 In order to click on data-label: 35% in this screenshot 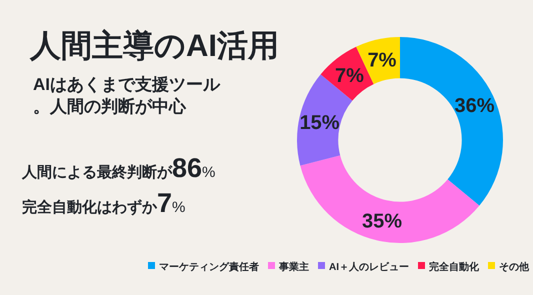, I will do `click(382, 221)`.